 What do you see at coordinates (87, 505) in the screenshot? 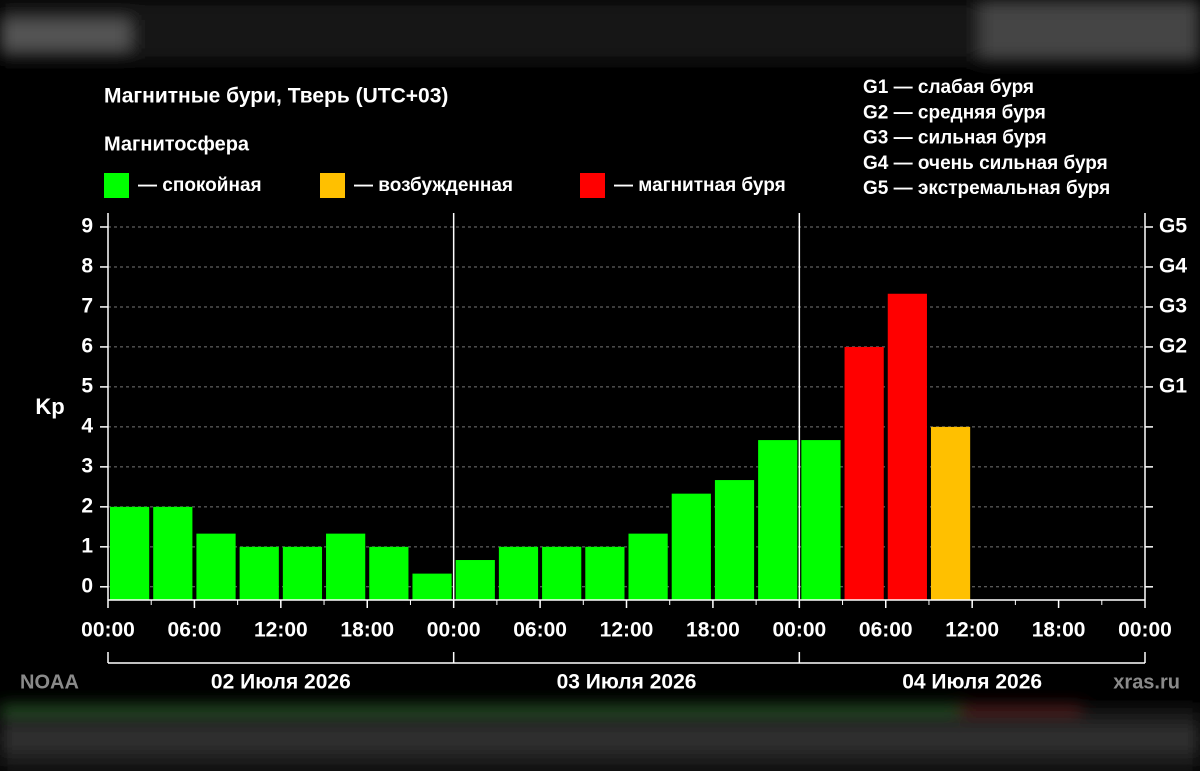
I see `y-tick-label: 2` at bounding box center [87, 505].